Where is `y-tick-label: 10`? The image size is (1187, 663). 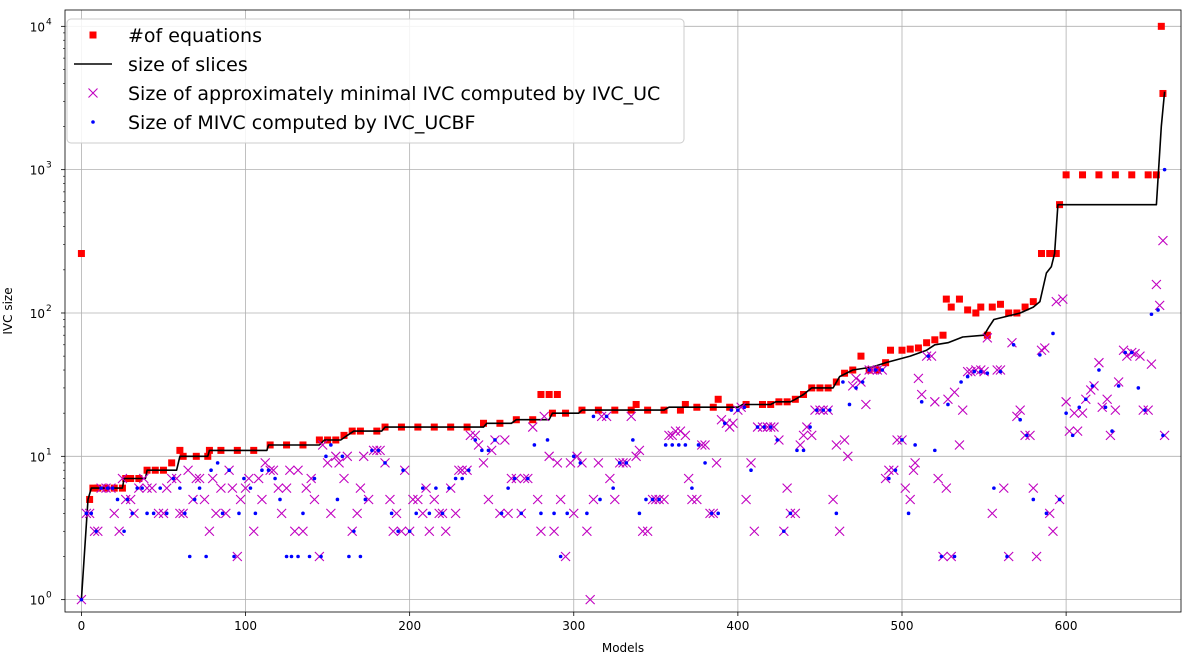 y-tick-label: 10 is located at coordinates (37, 171).